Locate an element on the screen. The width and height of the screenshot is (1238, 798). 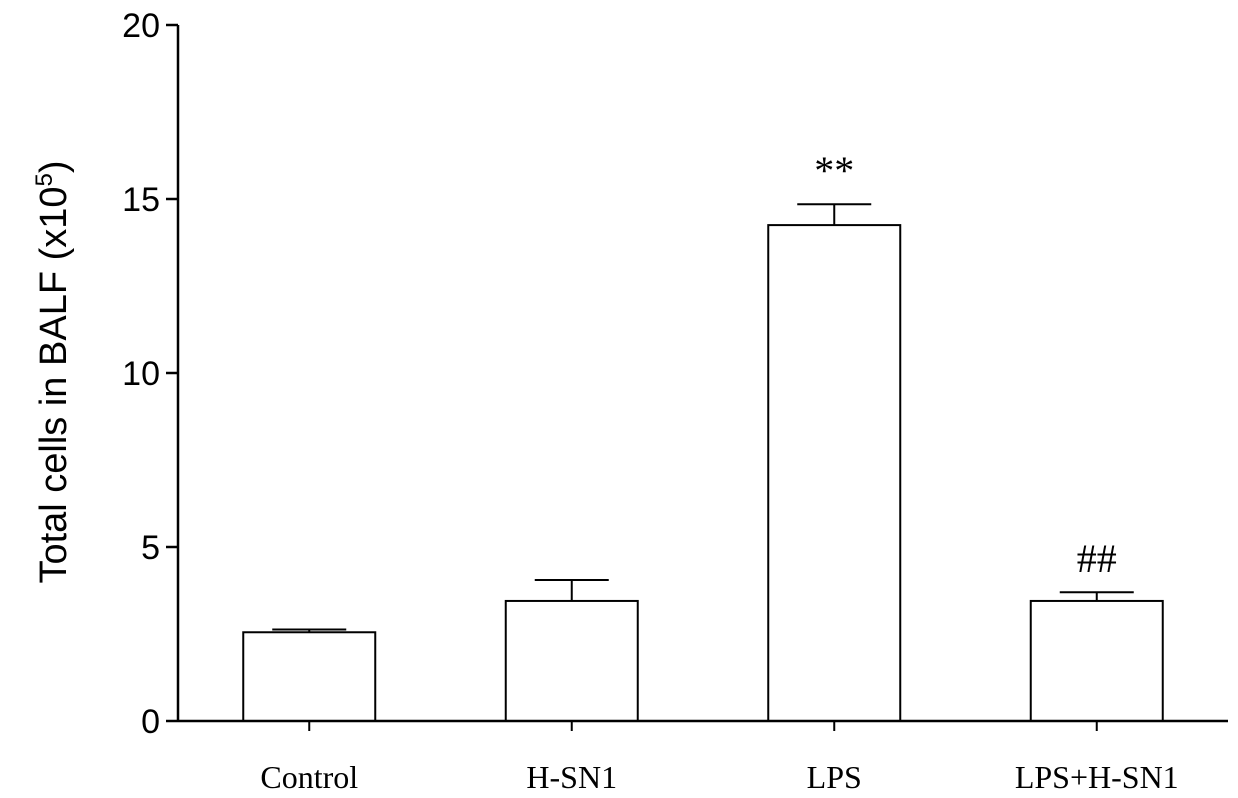
y-axis-label-main: Total cells in BALF (x10 is located at coordinates (54, 384).